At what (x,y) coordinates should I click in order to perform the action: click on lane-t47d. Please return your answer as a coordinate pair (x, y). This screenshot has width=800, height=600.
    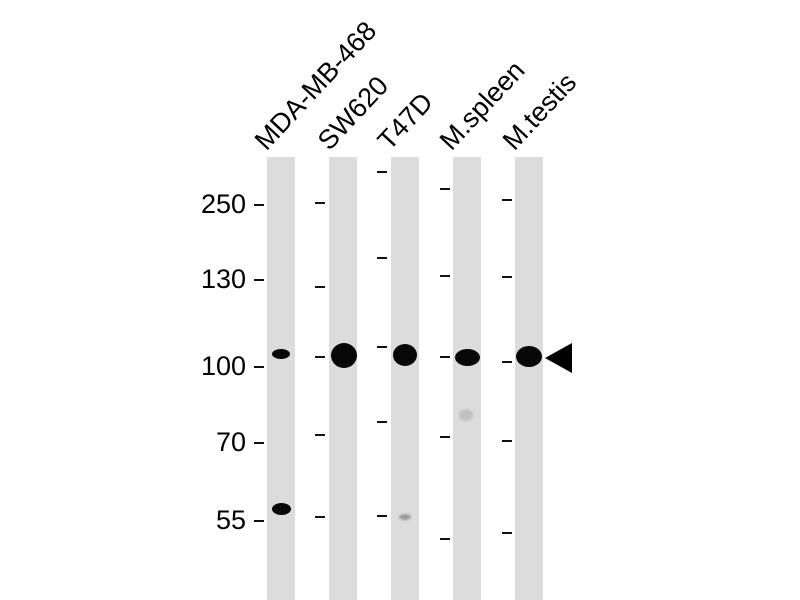
    Looking at the image, I should click on (405, 378).